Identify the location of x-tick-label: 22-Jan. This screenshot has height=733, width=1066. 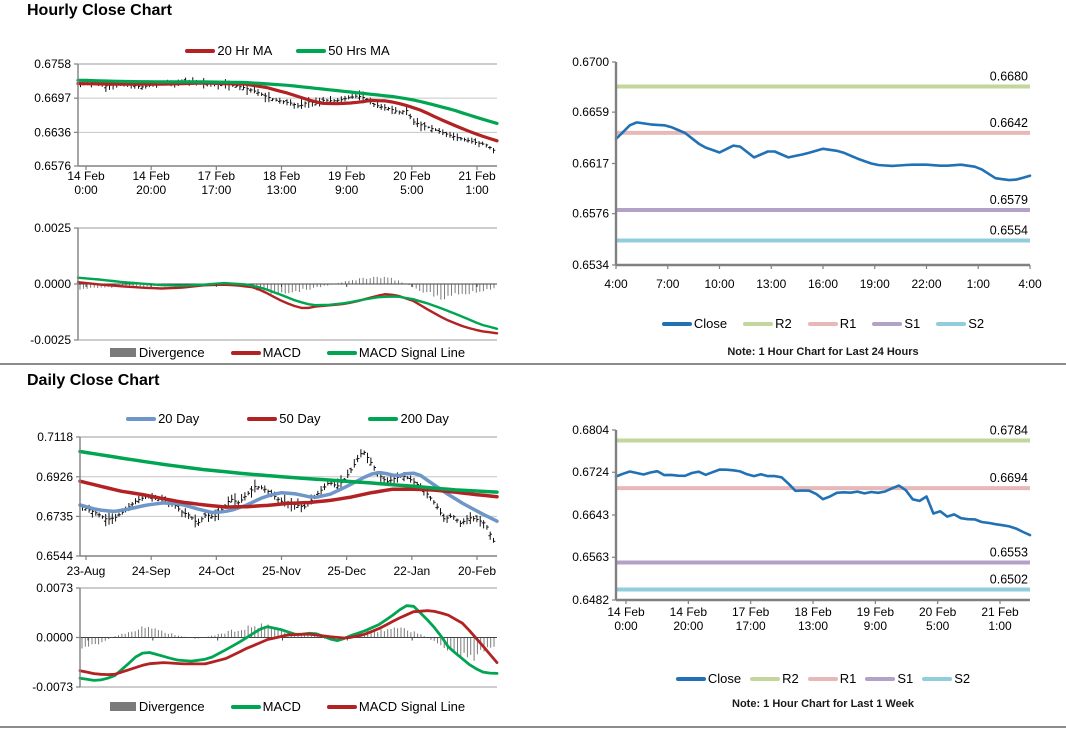
(411, 571).